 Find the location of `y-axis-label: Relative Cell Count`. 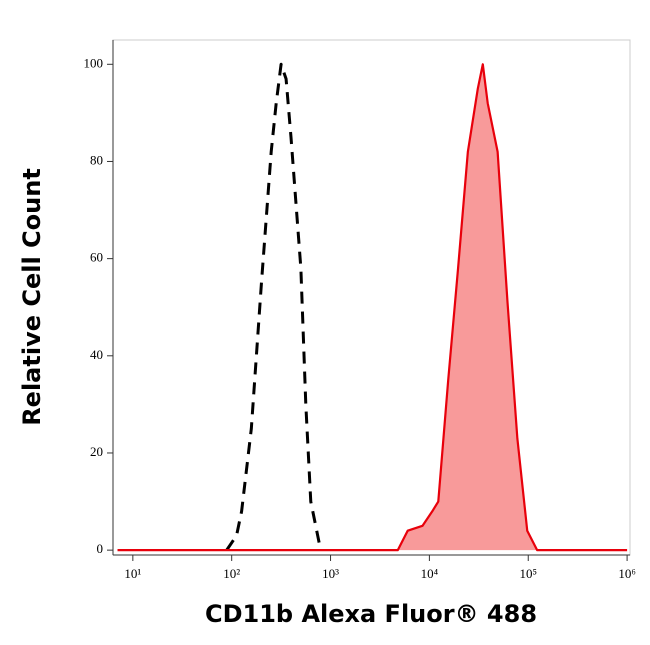

y-axis-label: Relative Cell Count is located at coordinates (32, 297).